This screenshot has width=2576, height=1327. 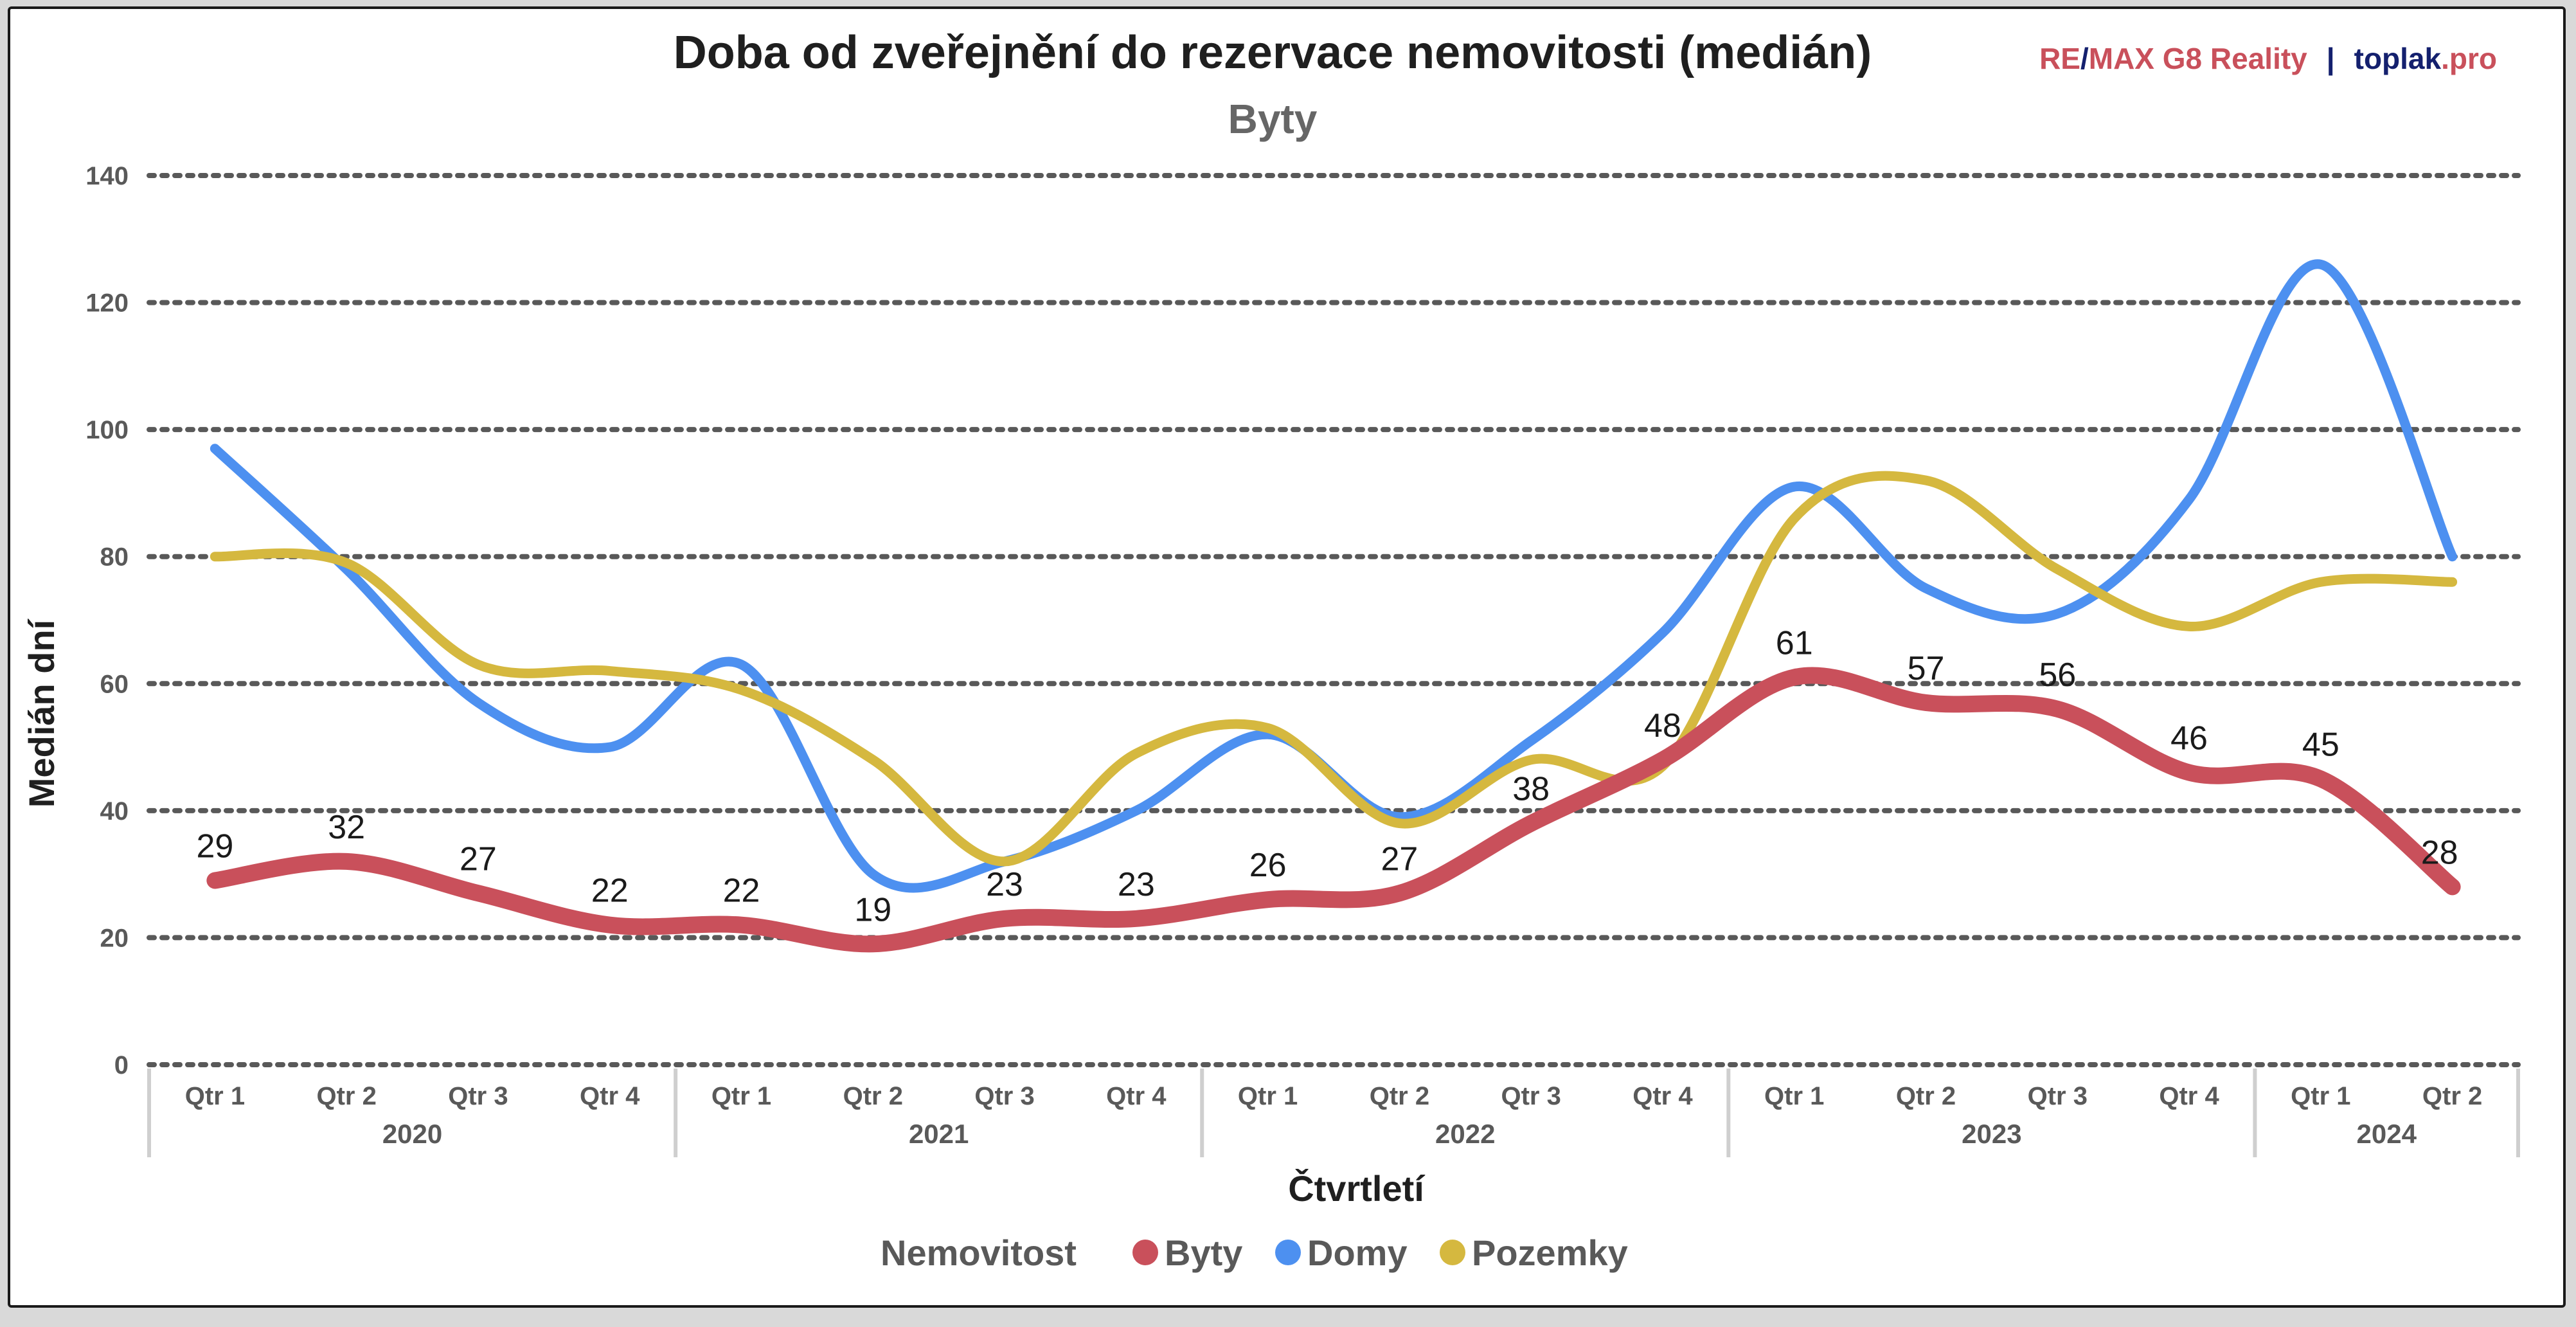 What do you see at coordinates (114, 812) in the screenshot?
I see `y-tick-label: 40` at bounding box center [114, 812].